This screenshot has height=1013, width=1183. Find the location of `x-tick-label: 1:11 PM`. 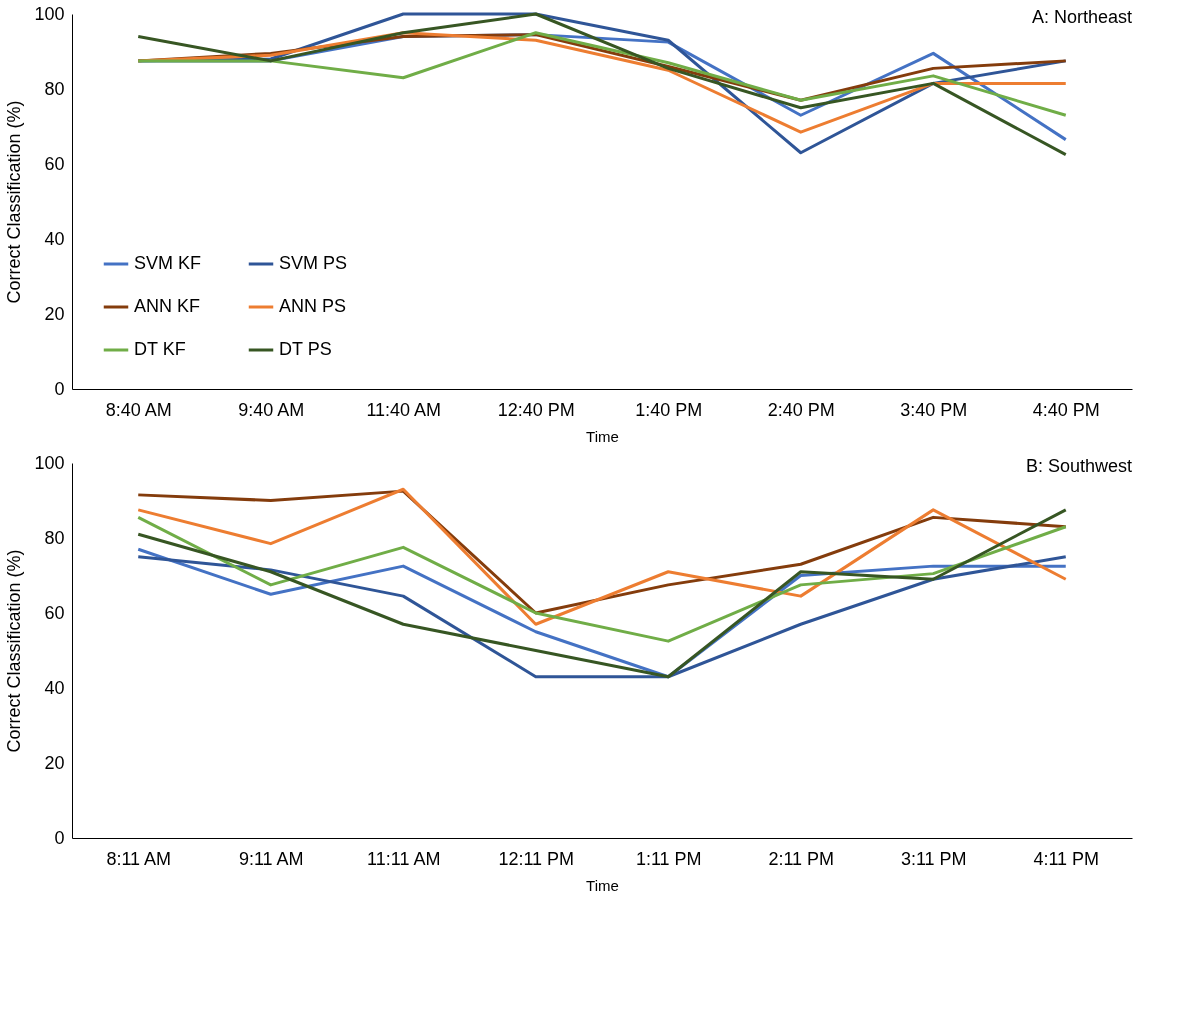

x-tick-label: 1:11 PM is located at coordinates (668, 858).